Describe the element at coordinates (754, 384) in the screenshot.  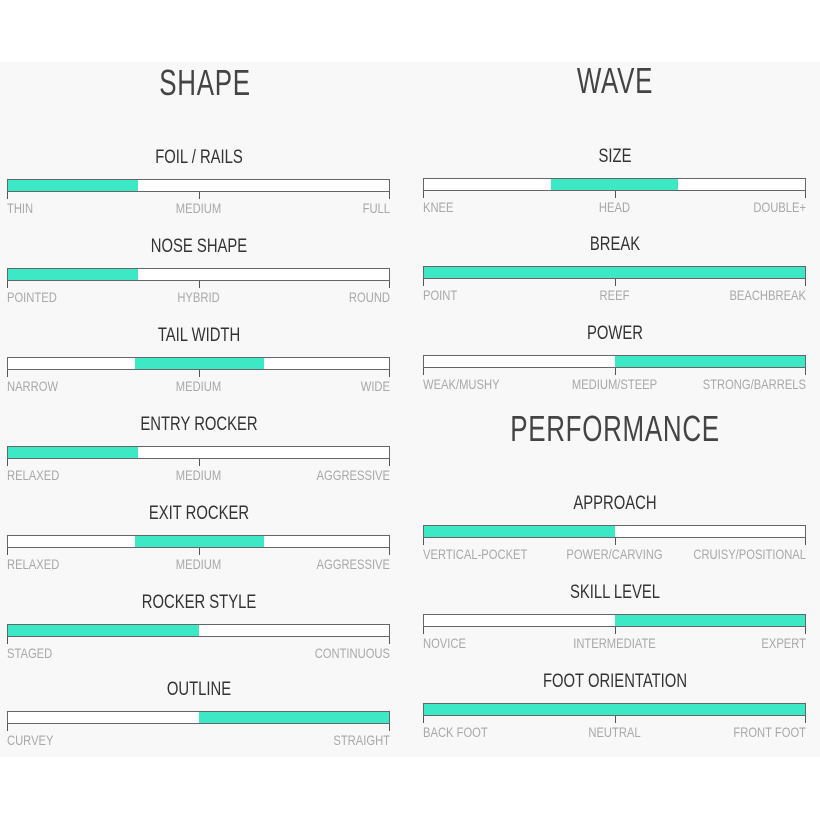
I see `scale-label: STRONG/BARRELS` at that location.